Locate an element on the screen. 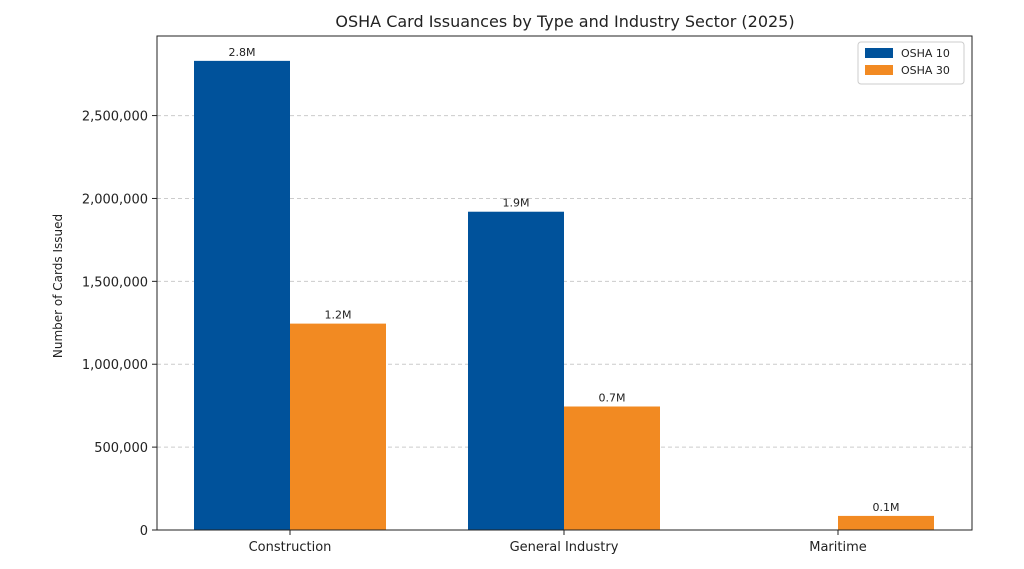 Image resolution: width=1024 pixels, height=569 pixels. y-tick-label: 1,500,000 is located at coordinates (115, 282).